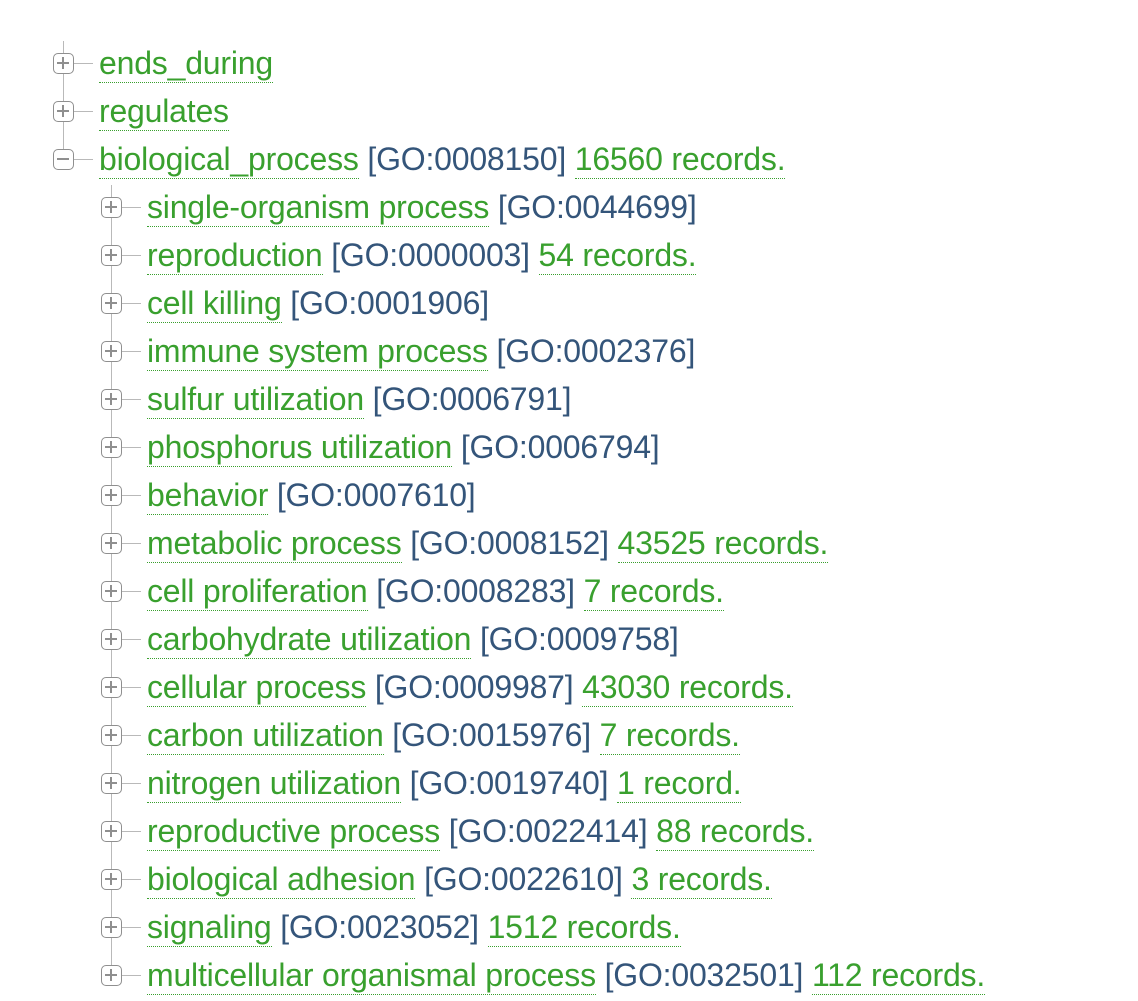  I want to click on term-name-link: signaling, so click(209, 928).